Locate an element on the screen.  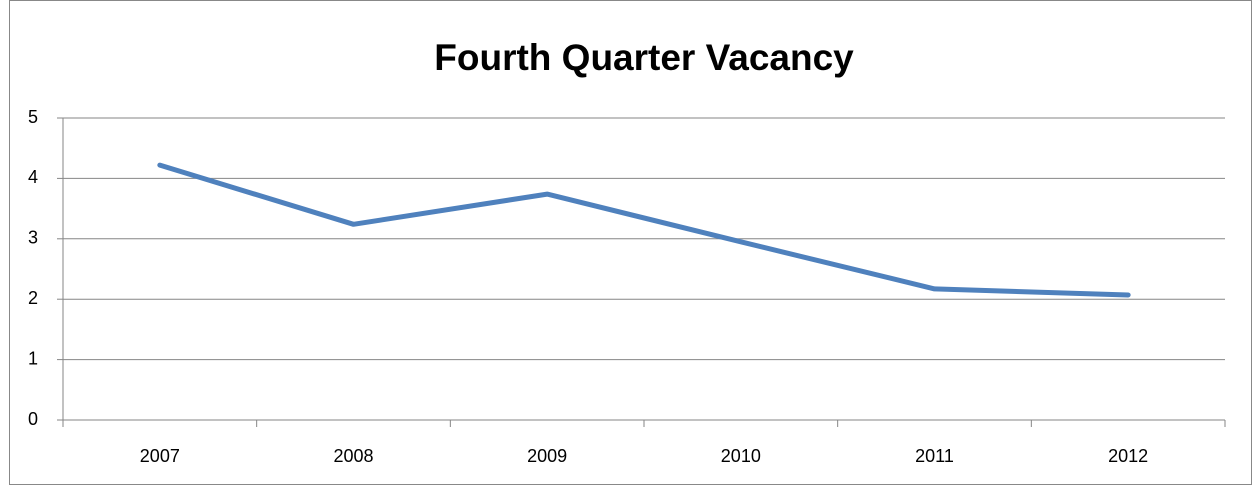
x-tick-label: 2012 is located at coordinates (1128, 456).